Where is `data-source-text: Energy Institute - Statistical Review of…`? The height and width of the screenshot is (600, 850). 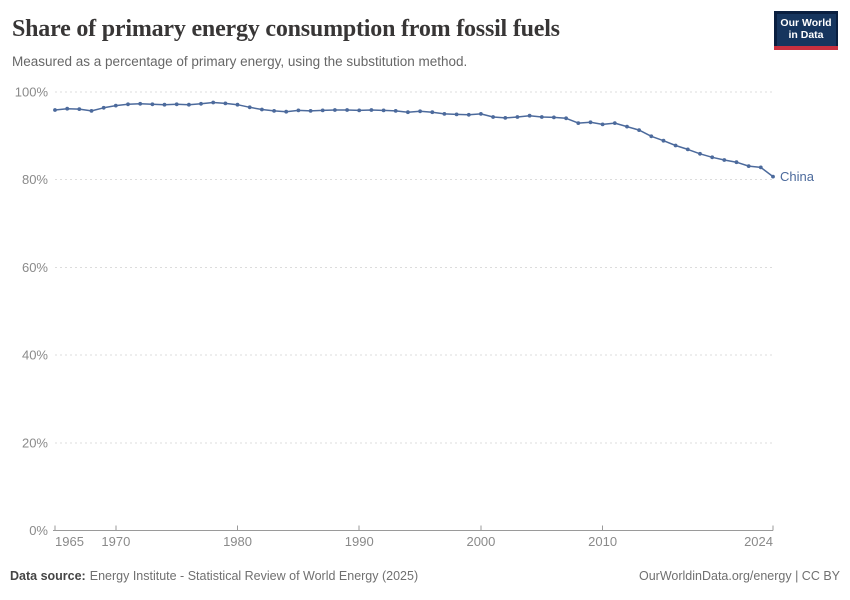
data-source-text: Energy Institute - Statistical Review of… is located at coordinates (254, 576).